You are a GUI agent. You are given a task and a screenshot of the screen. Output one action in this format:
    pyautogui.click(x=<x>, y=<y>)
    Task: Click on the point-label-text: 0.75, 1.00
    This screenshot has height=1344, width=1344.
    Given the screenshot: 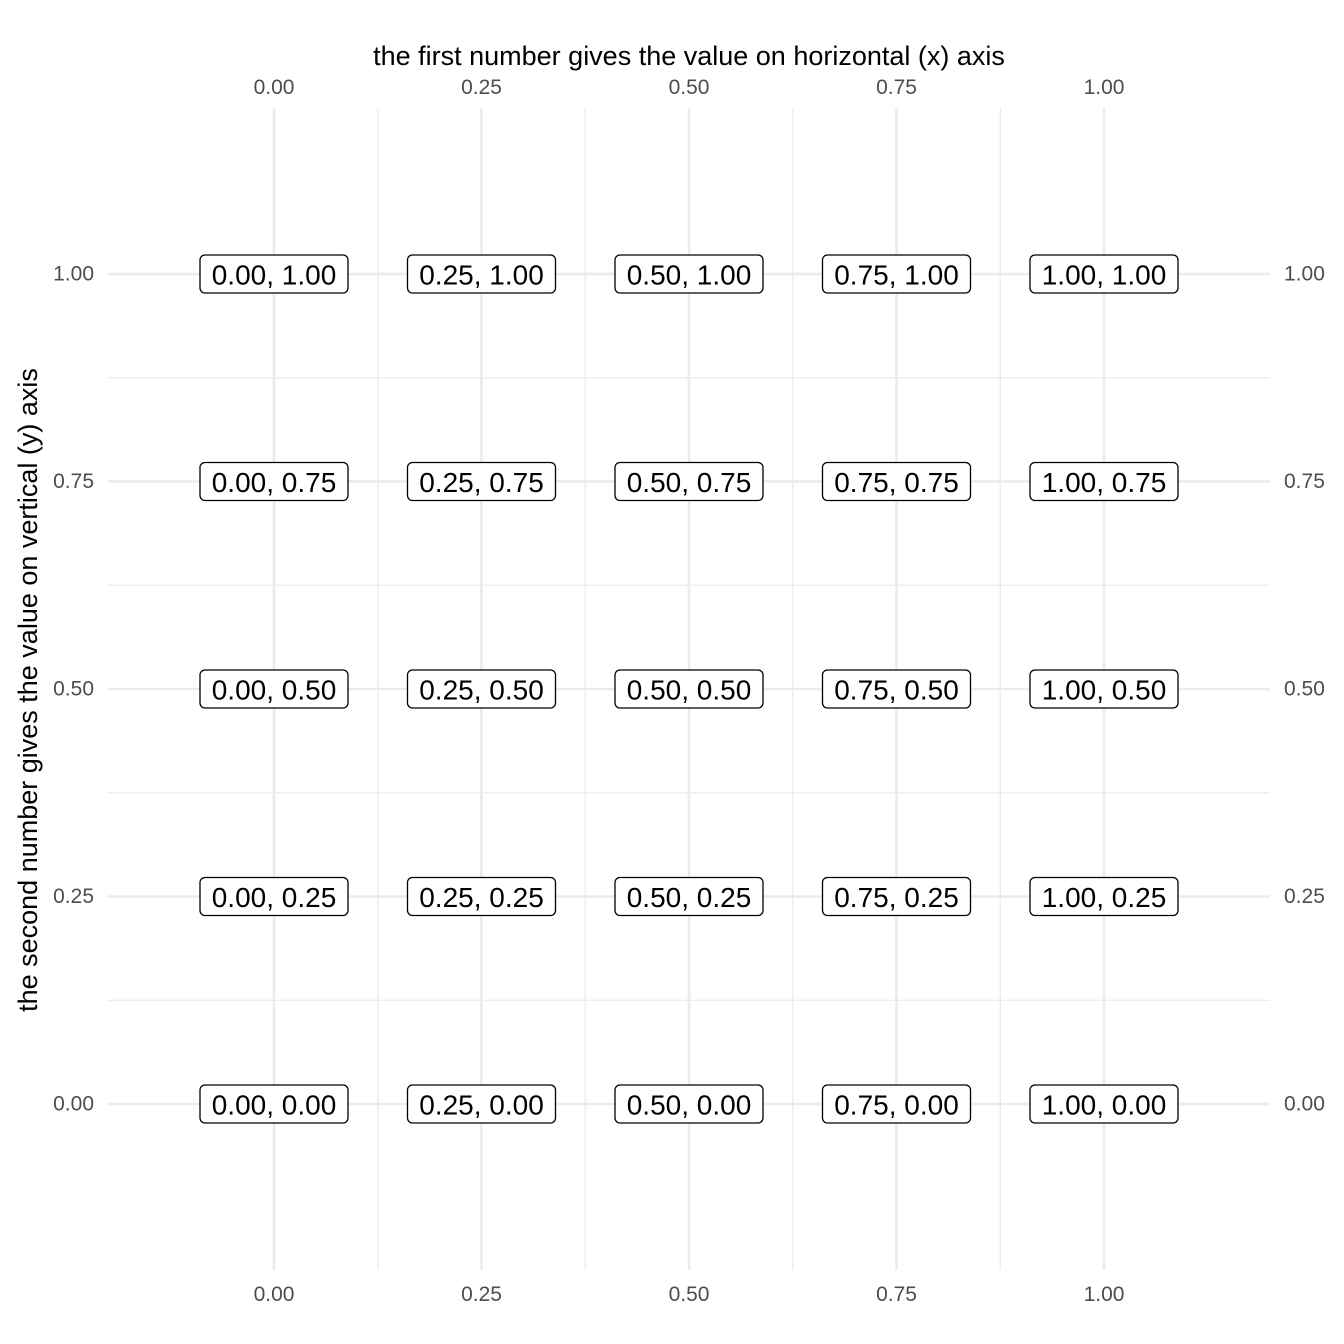 What is the action you would take?
    pyautogui.click(x=896, y=275)
    